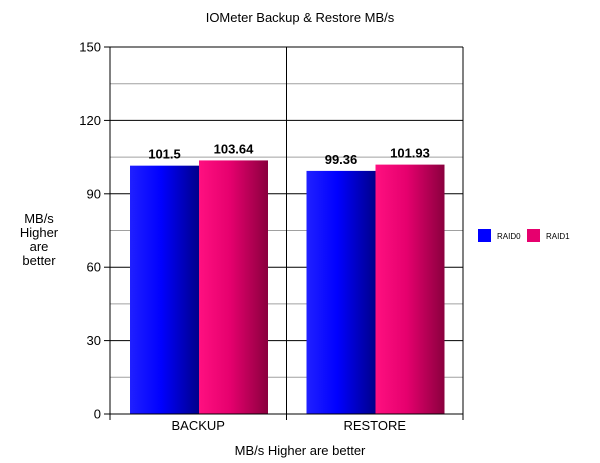 The height and width of the screenshot is (463, 600). What do you see at coordinates (234, 148) in the screenshot?
I see `data-label: 103.64` at bounding box center [234, 148].